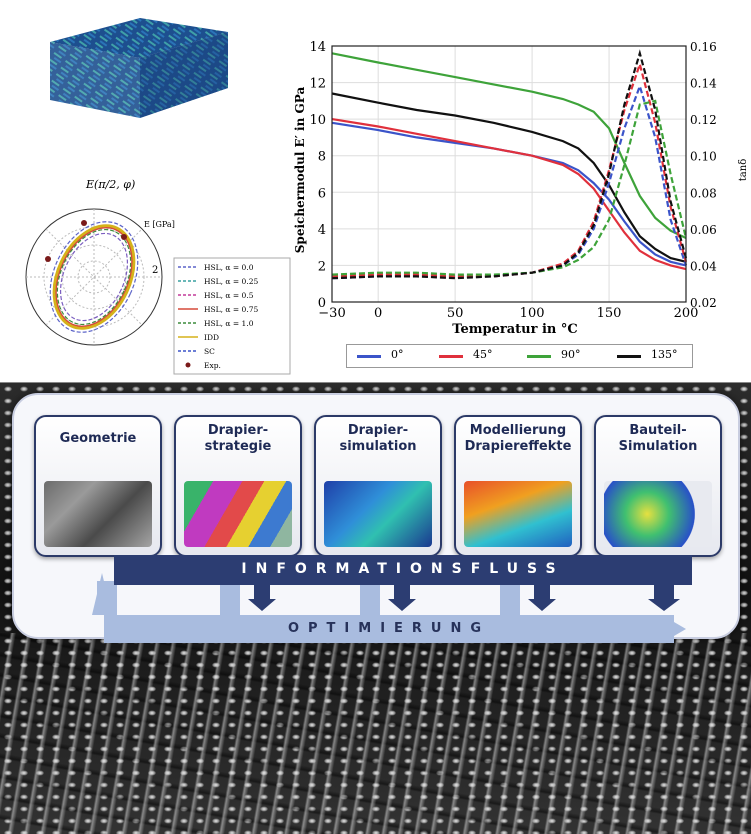 This screenshot has height=834, width=751. I want to click on polar-legend-label: HSL, α = 0.75, so click(231, 309).